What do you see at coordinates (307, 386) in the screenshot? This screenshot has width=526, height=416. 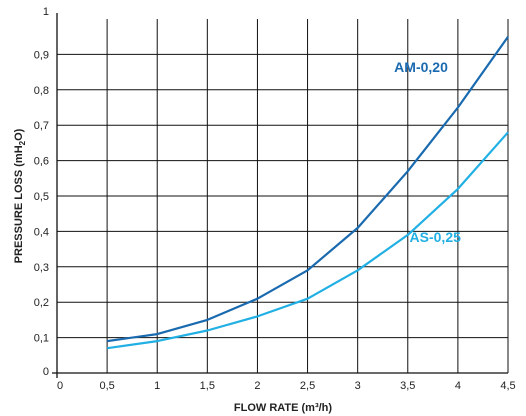 I see `x-tick-label-5: 2,5` at bounding box center [307, 386].